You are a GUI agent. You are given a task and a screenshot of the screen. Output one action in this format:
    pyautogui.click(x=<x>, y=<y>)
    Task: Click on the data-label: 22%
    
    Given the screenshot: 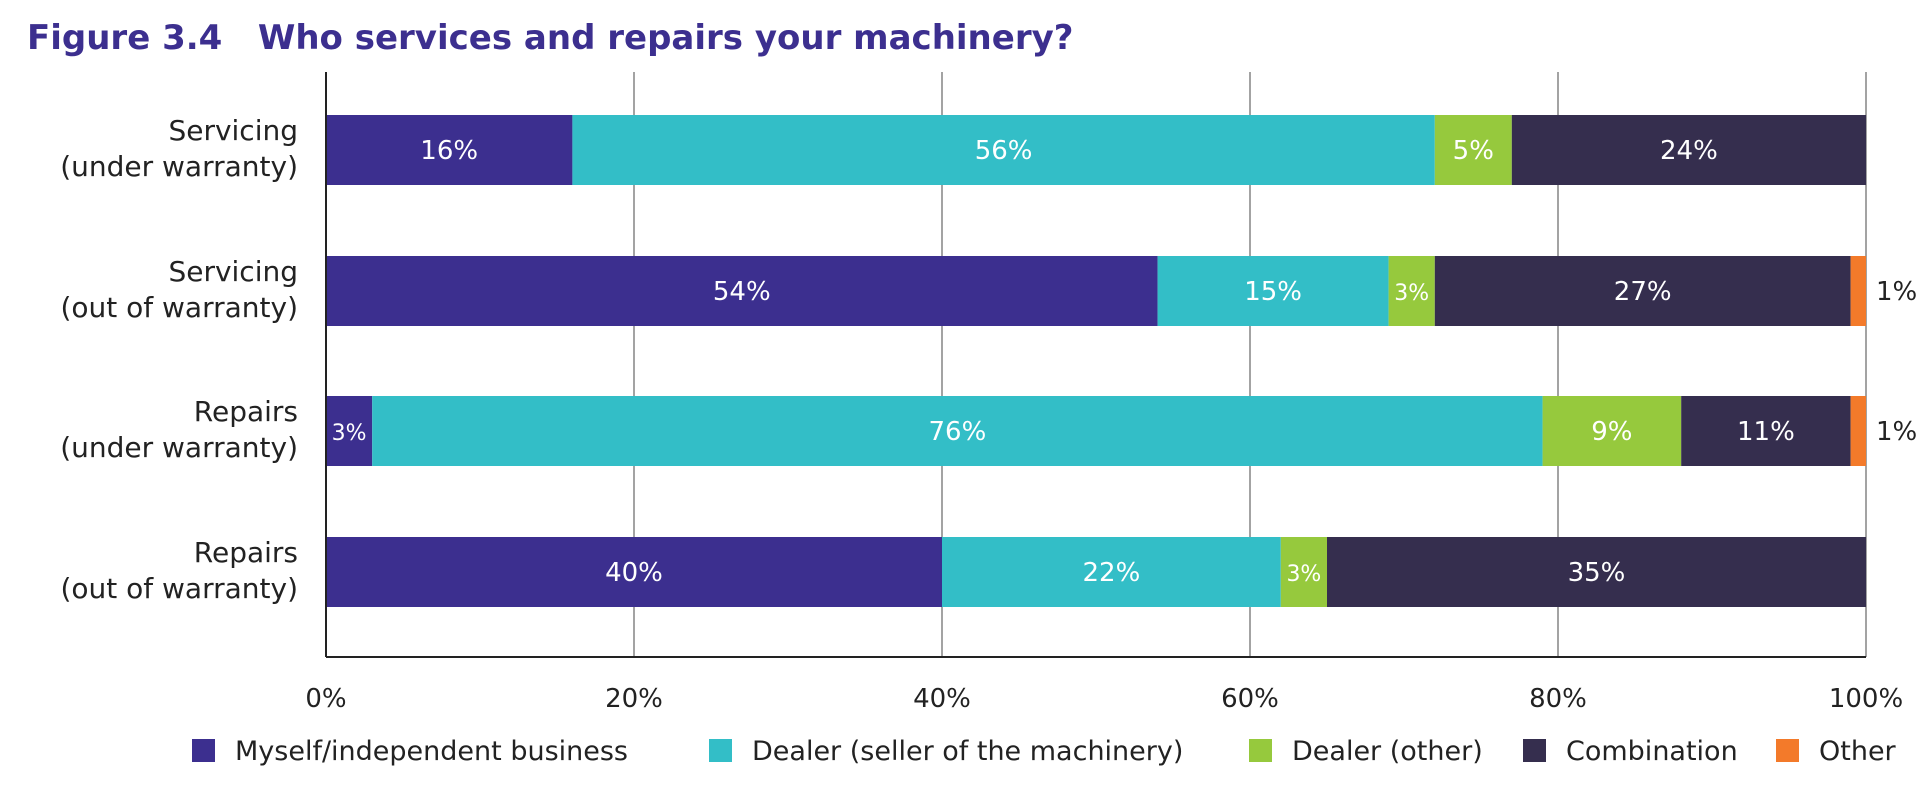 What is the action you would take?
    pyautogui.click(x=1112, y=573)
    